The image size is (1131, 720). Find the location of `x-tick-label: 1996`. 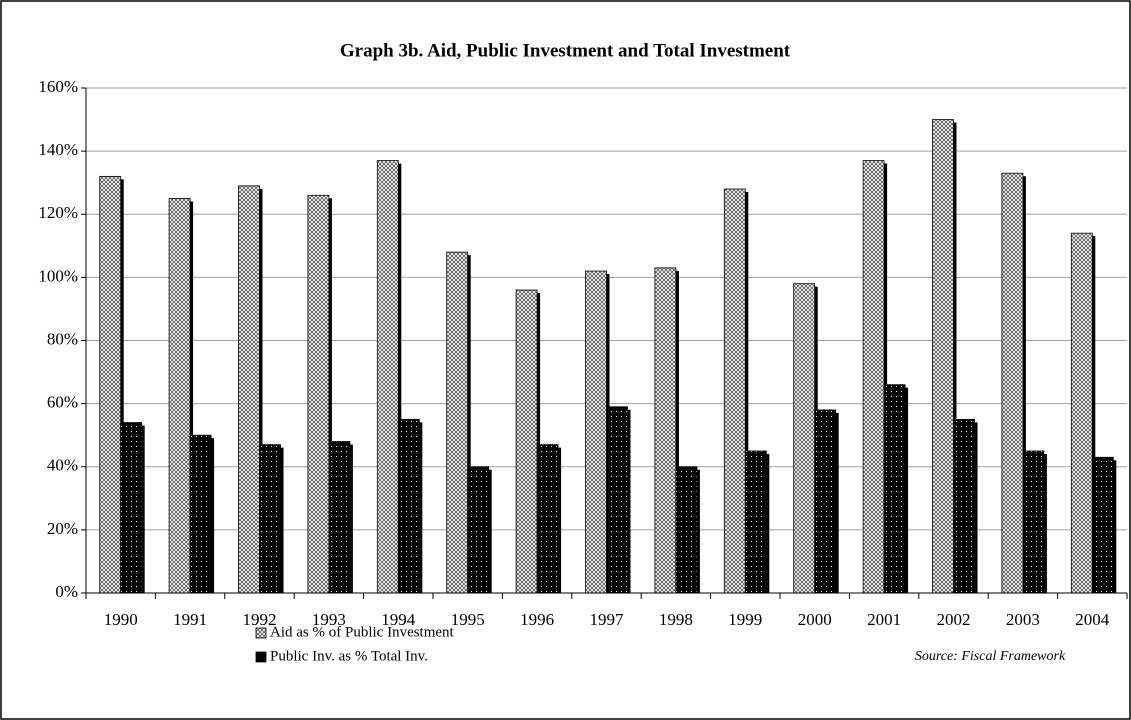

x-tick-label: 1996 is located at coordinates (537, 619).